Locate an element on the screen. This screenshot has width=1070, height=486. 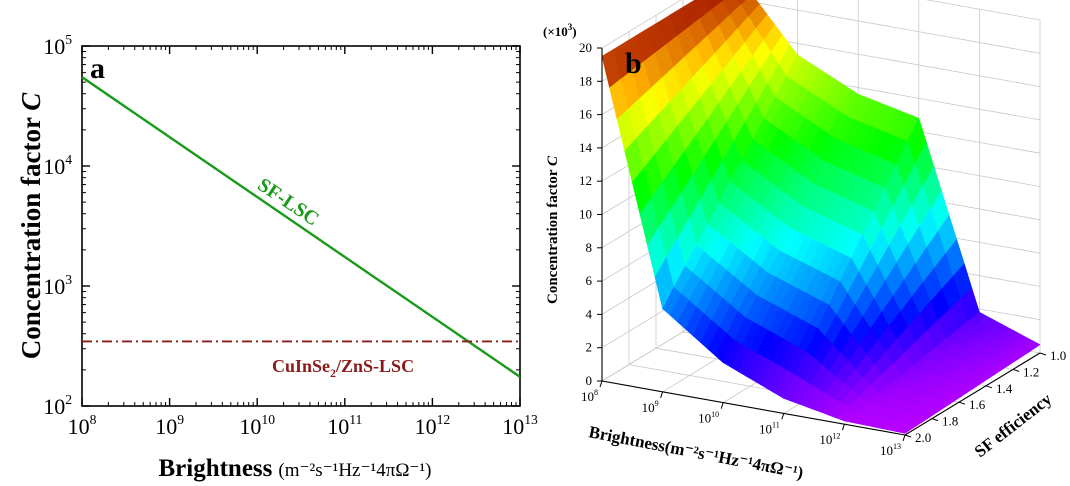
eff-axis is located at coordinates (972, 394).